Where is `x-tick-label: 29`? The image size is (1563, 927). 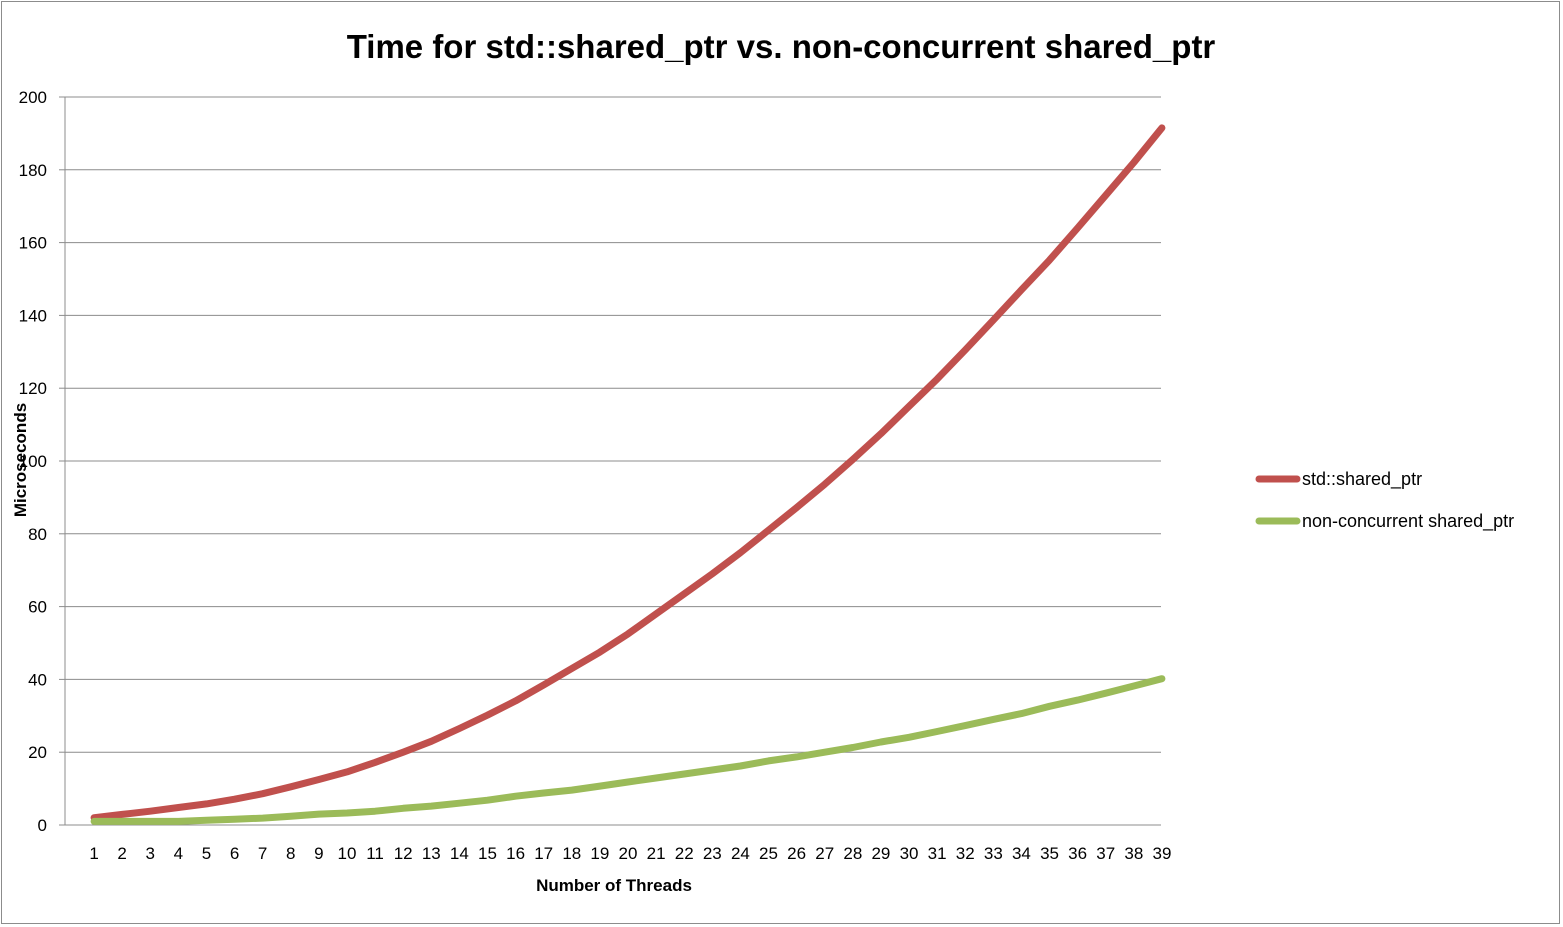
x-tick-label: 29 is located at coordinates (880, 853).